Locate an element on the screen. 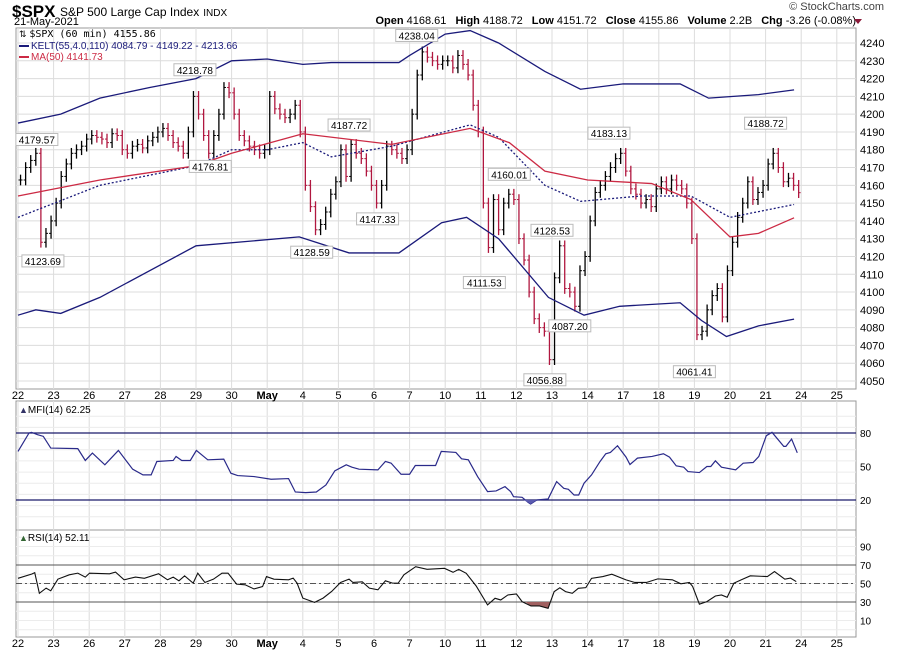 The image size is (900, 653). price-annotation: 4111.53 is located at coordinates (484, 283).